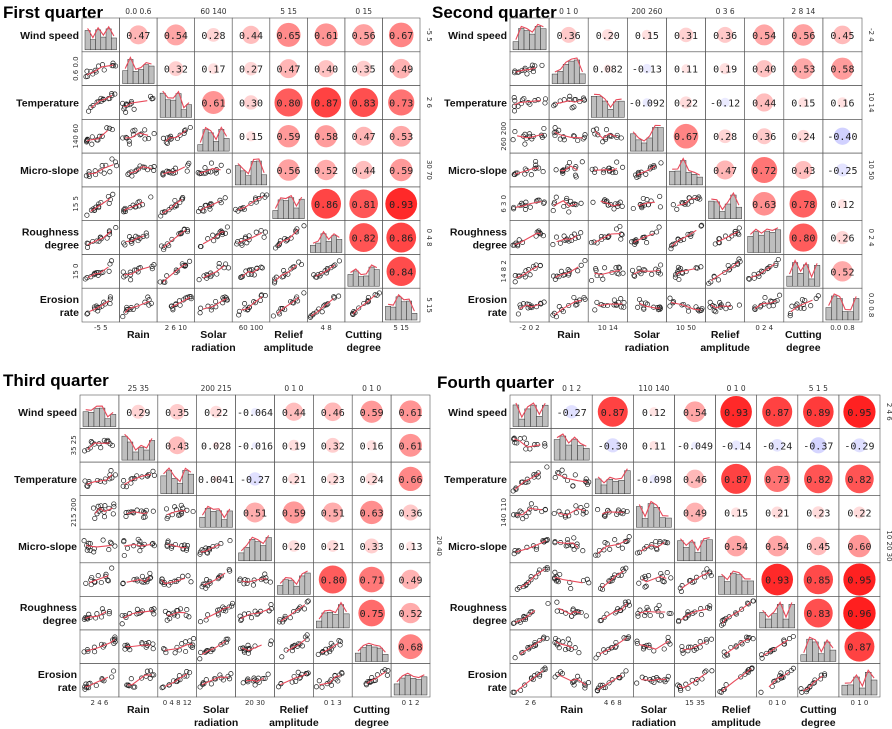 This screenshot has width=892, height=729. What do you see at coordinates (176, 70) in the screenshot?
I see `correlation-value: 0.32` at bounding box center [176, 70].